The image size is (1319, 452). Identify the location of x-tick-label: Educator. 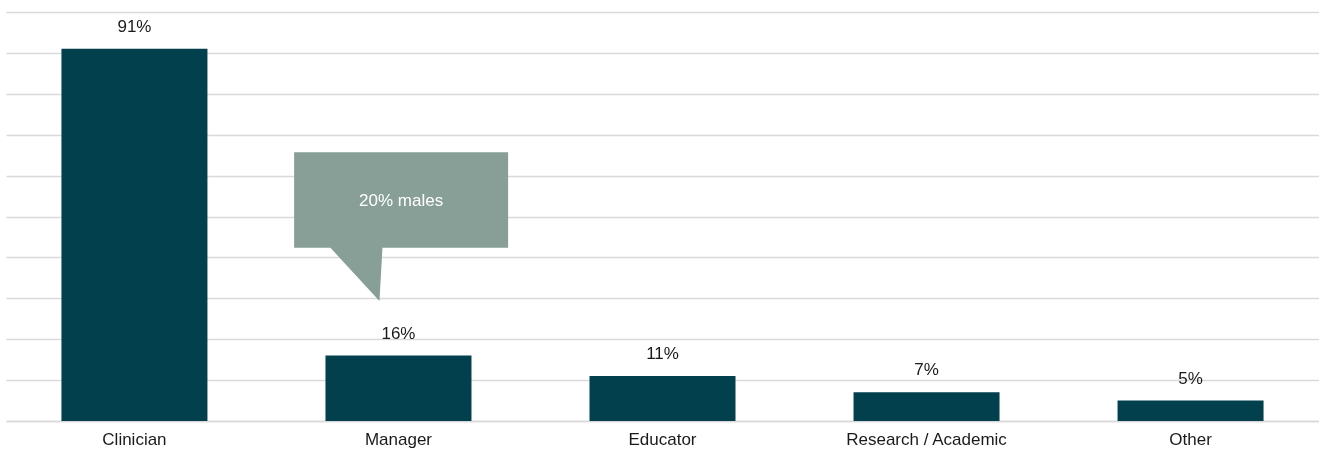
(662, 439).